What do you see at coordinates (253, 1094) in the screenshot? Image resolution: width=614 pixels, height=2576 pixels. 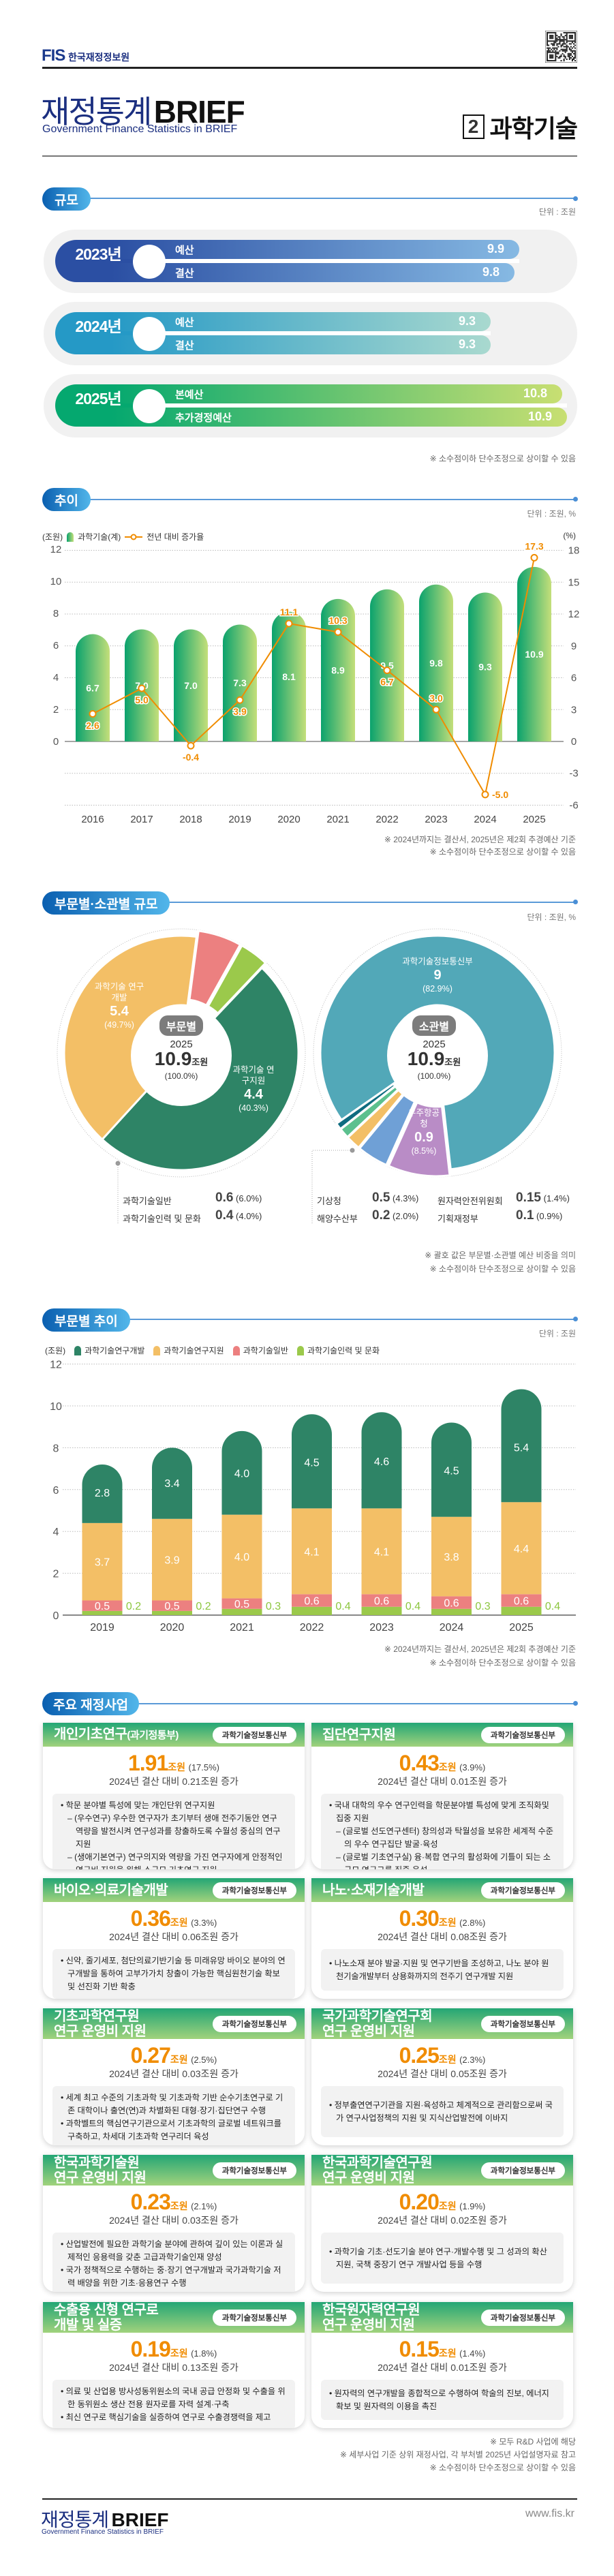 I see `slice-value: 4.4` at bounding box center [253, 1094].